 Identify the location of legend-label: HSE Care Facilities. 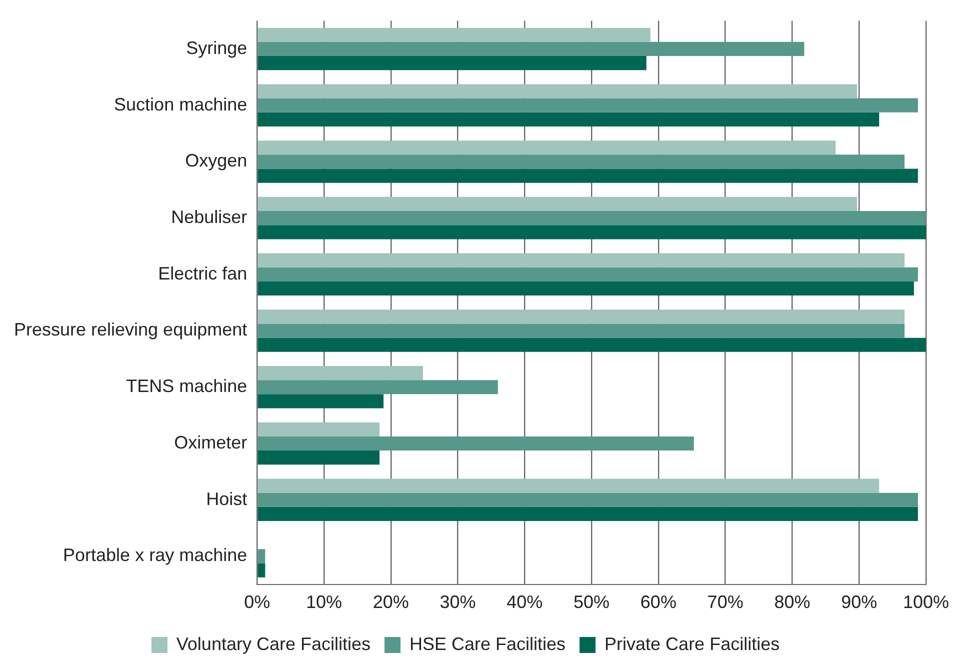
(487, 644).